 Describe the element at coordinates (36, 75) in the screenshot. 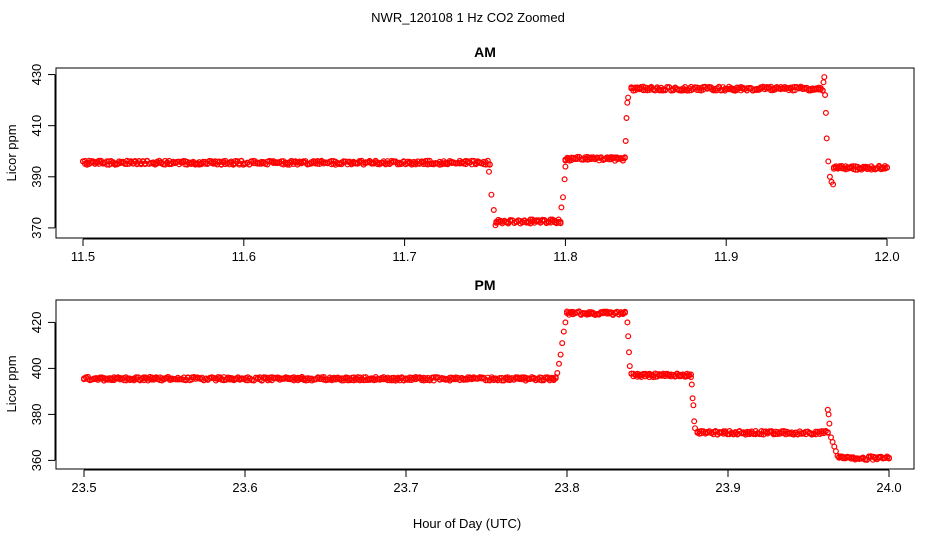

I see `am-y-tick-label: 430` at that location.